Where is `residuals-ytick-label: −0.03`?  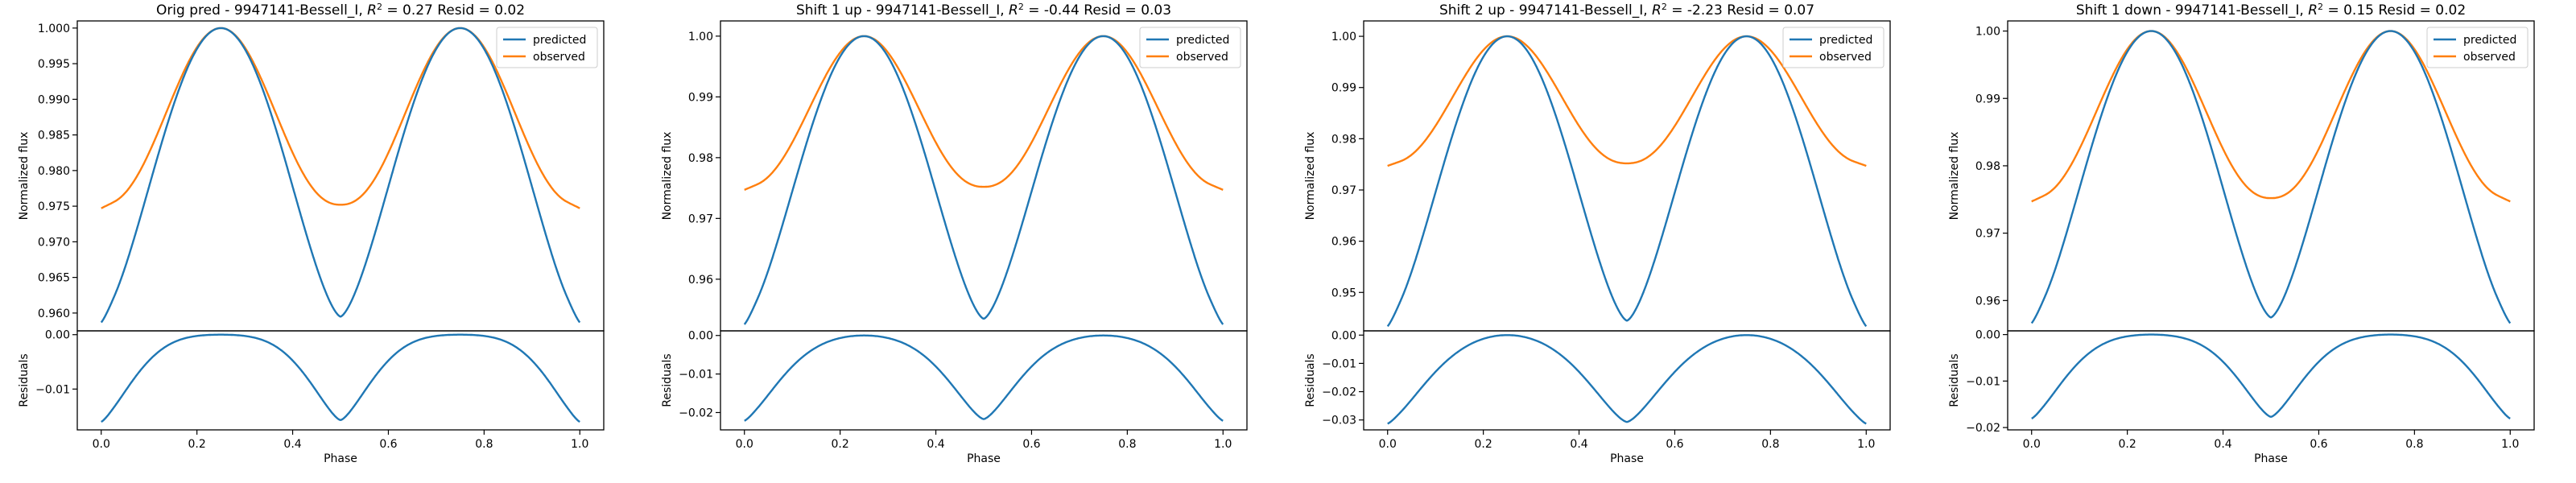 residuals-ytick-label: −0.03 is located at coordinates (1339, 421).